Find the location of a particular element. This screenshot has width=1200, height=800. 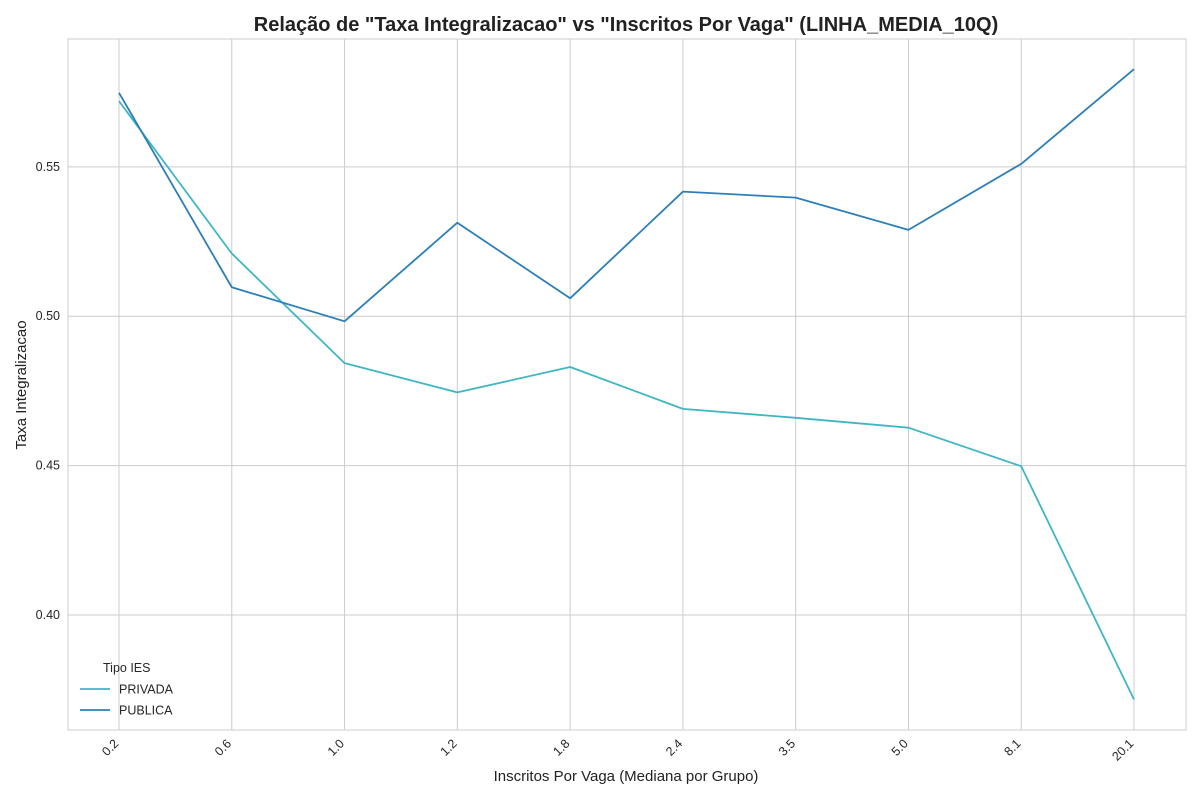

x-tick-label: 5.0 is located at coordinates (900, 748).